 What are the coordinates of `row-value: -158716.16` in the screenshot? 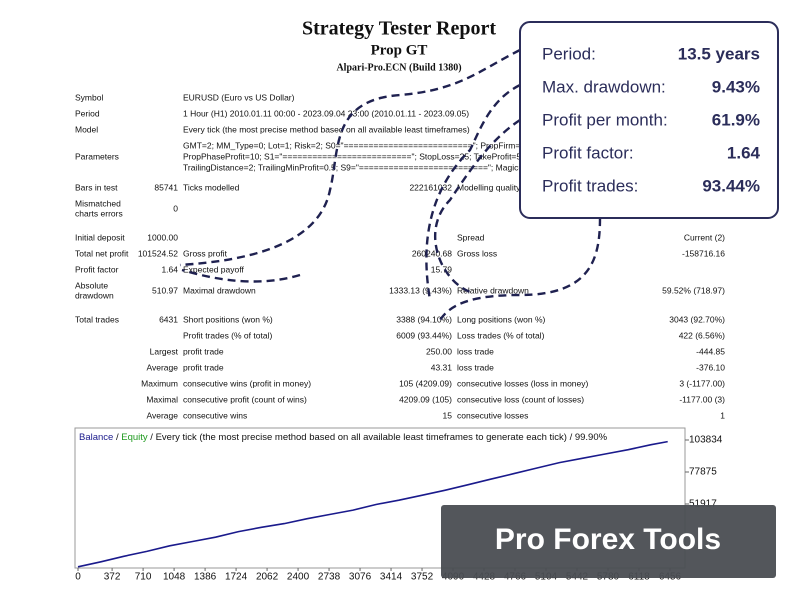 It's located at (703, 253).